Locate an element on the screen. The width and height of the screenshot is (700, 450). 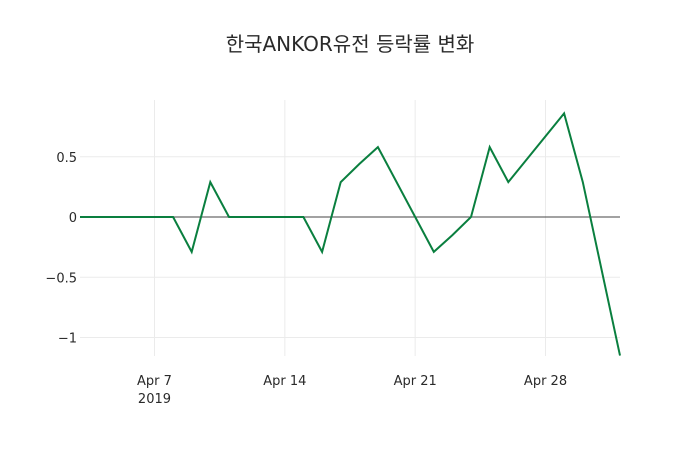
x-tick-label: Apr 14 is located at coordinates (284, 381).